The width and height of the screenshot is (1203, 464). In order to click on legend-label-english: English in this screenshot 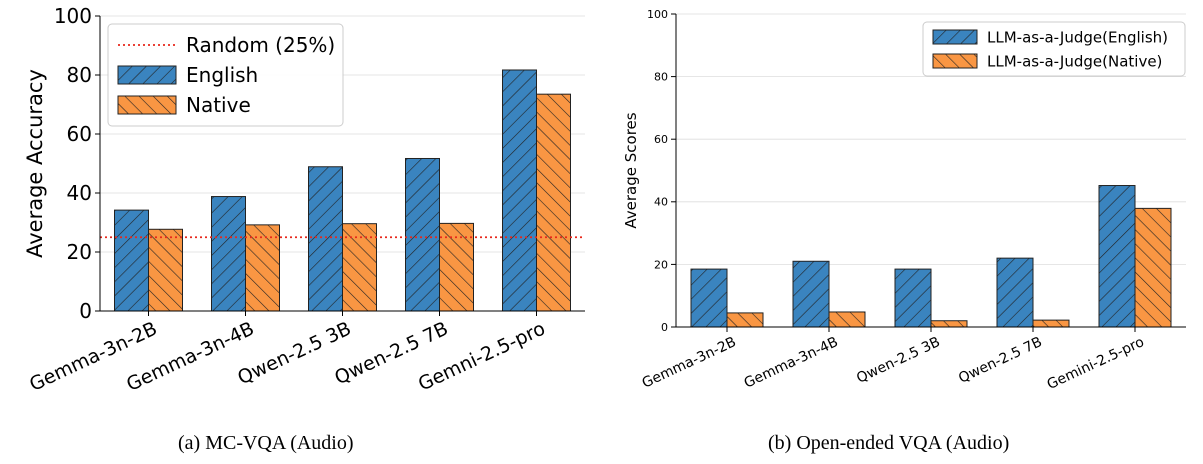, I will do `click(222, 75)`.